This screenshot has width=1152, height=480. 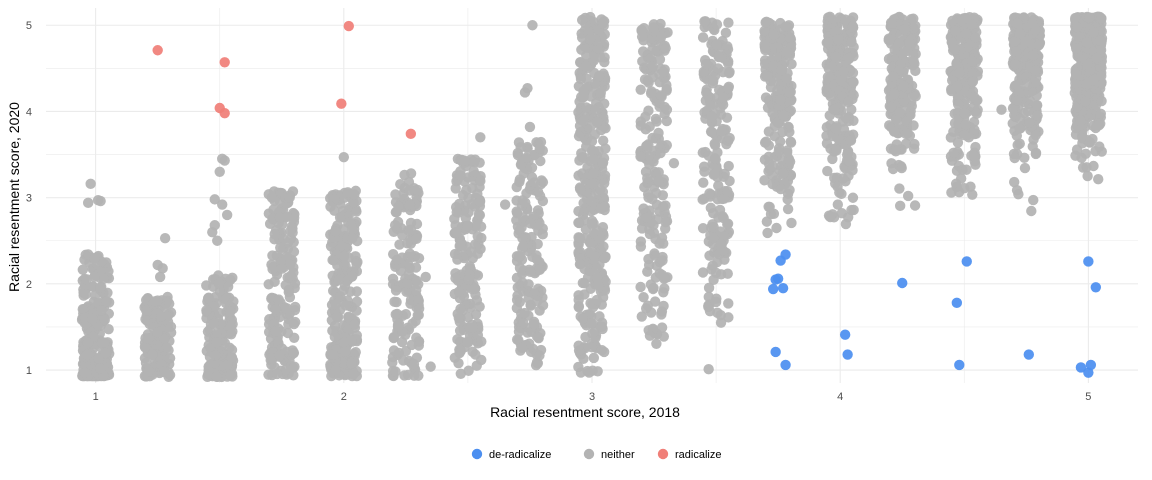 What do you see at coordinates (477, 454) in the screenshot?
I see `legend-key-de-radicalize` at bounding box center [477, 454].